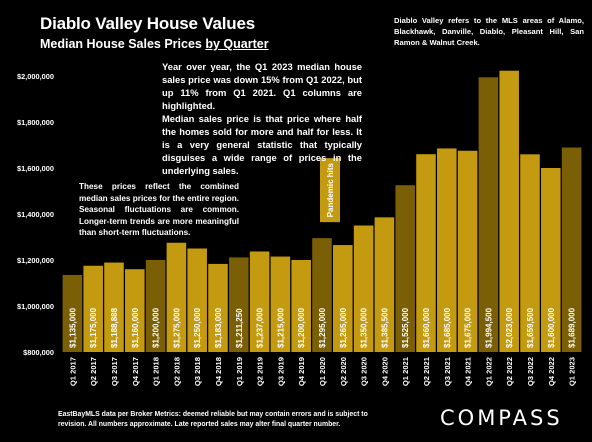  I want to click on bar-value-label: $1,237,000, so click(260, 327).